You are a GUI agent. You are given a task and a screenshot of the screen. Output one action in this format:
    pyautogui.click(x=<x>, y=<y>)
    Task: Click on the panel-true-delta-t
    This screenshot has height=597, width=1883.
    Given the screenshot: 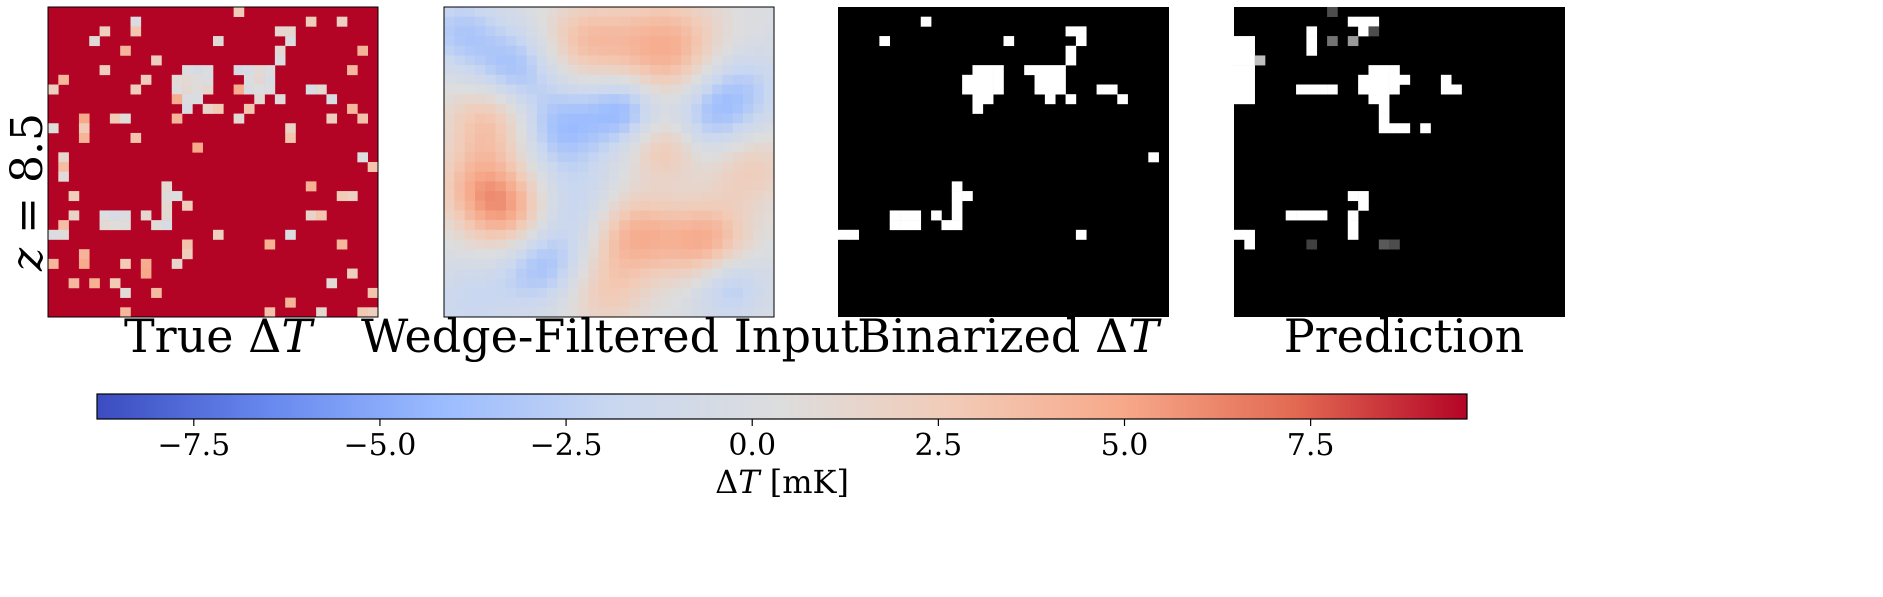 What is the action you would take?
    pyautogui.click(x=213, y=162)
    